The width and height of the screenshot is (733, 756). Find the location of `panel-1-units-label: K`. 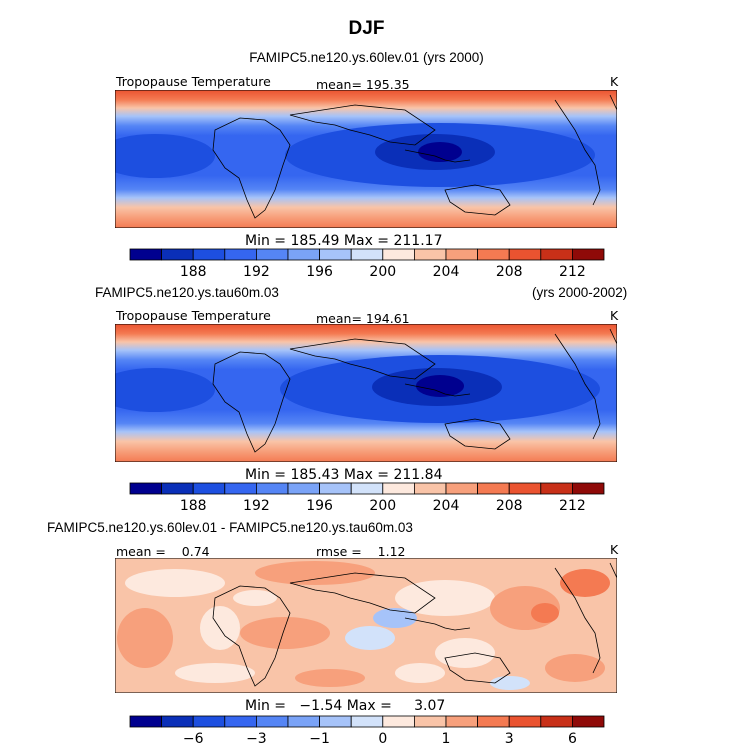

panel-1-units-label: K is located at coordinates (614, 81).